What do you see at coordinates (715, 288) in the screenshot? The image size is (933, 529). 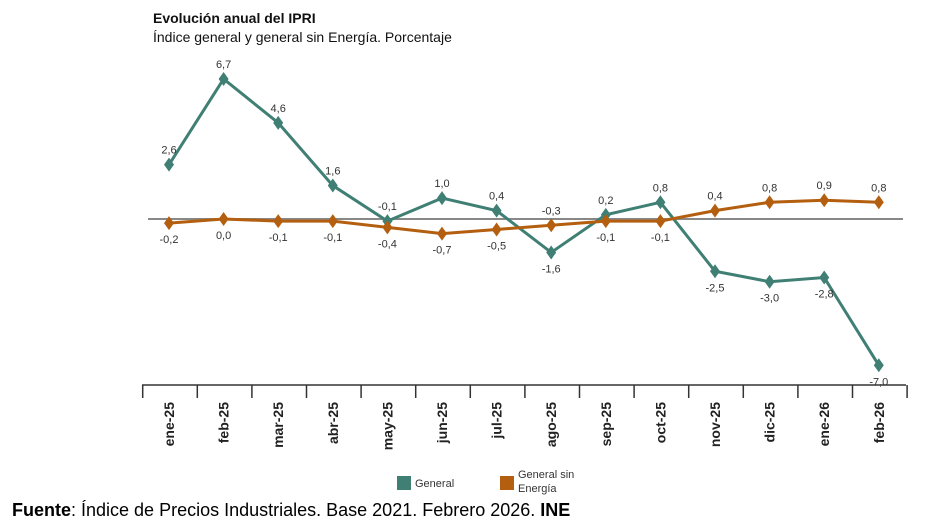 I see `data-label: -2,5` at bounding box center [715, 288].